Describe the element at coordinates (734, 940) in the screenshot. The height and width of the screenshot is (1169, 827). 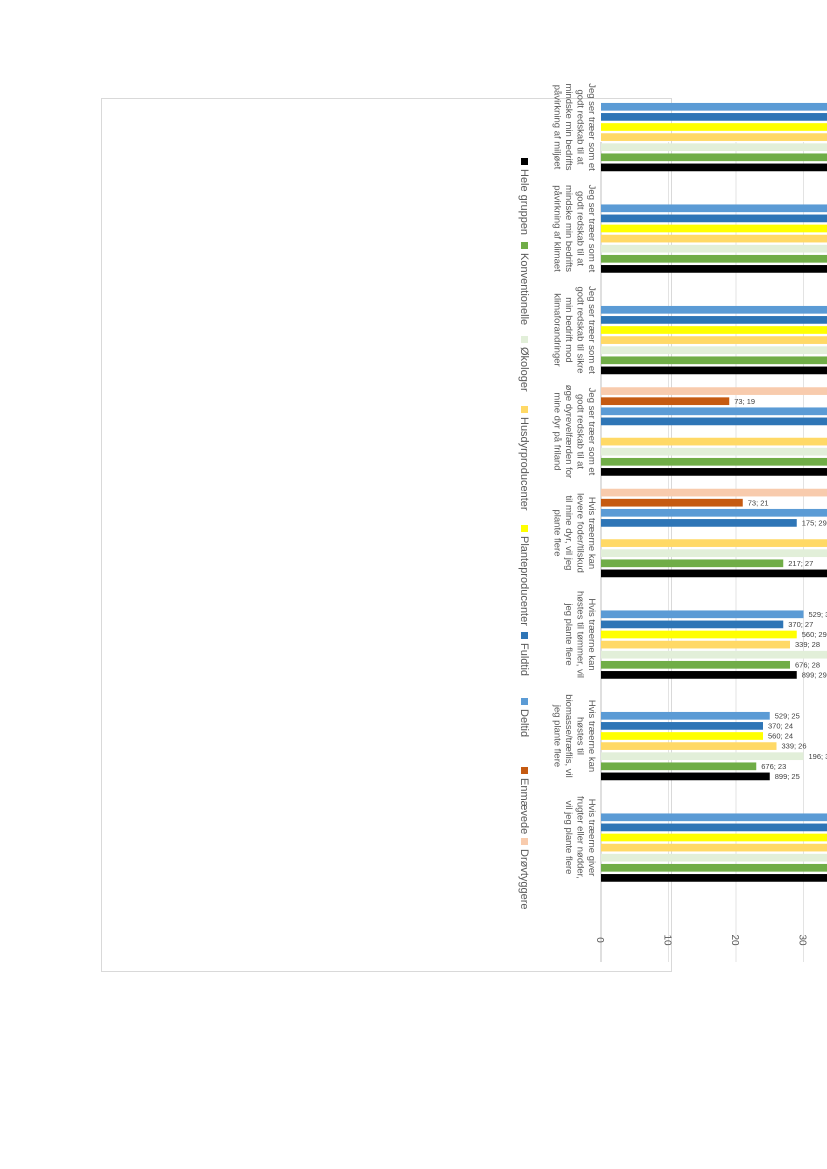
I see `tick-label: 20` at that location.